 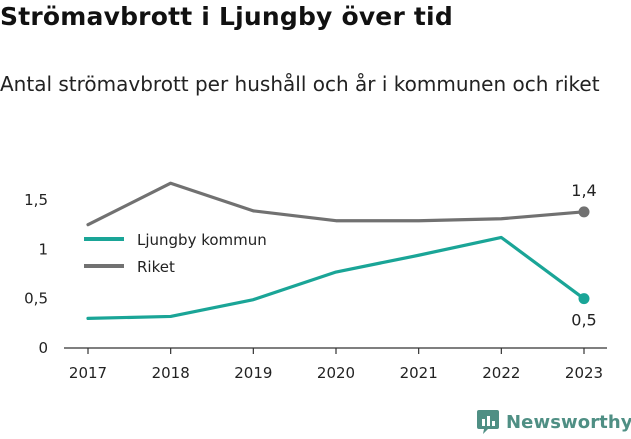 What do you see at coordinates (584, 299) in the screenshot?
I see `end-point-ljungby-kommun` at bounding box center [584, 299].